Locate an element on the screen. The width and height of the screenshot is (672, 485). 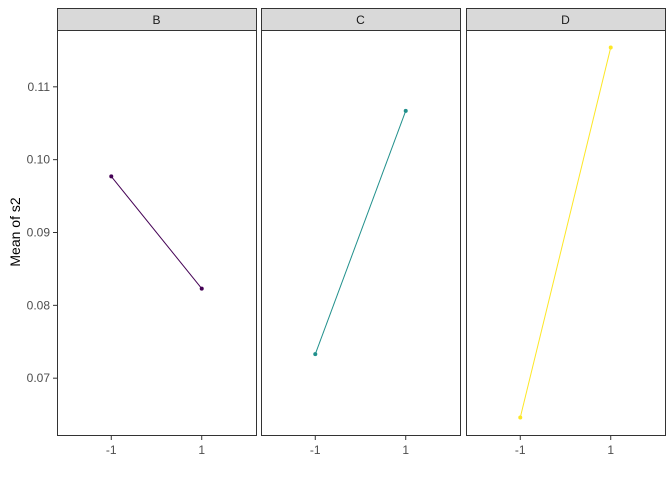
facet-strip-label: D is located at coordinates (565, 20).